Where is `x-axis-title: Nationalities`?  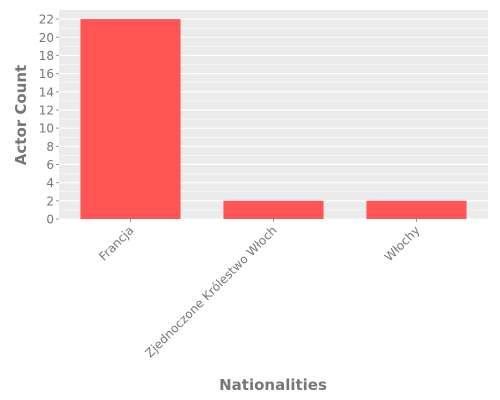
x-axis-title: Nationalities is located at coordinates (273, 385).